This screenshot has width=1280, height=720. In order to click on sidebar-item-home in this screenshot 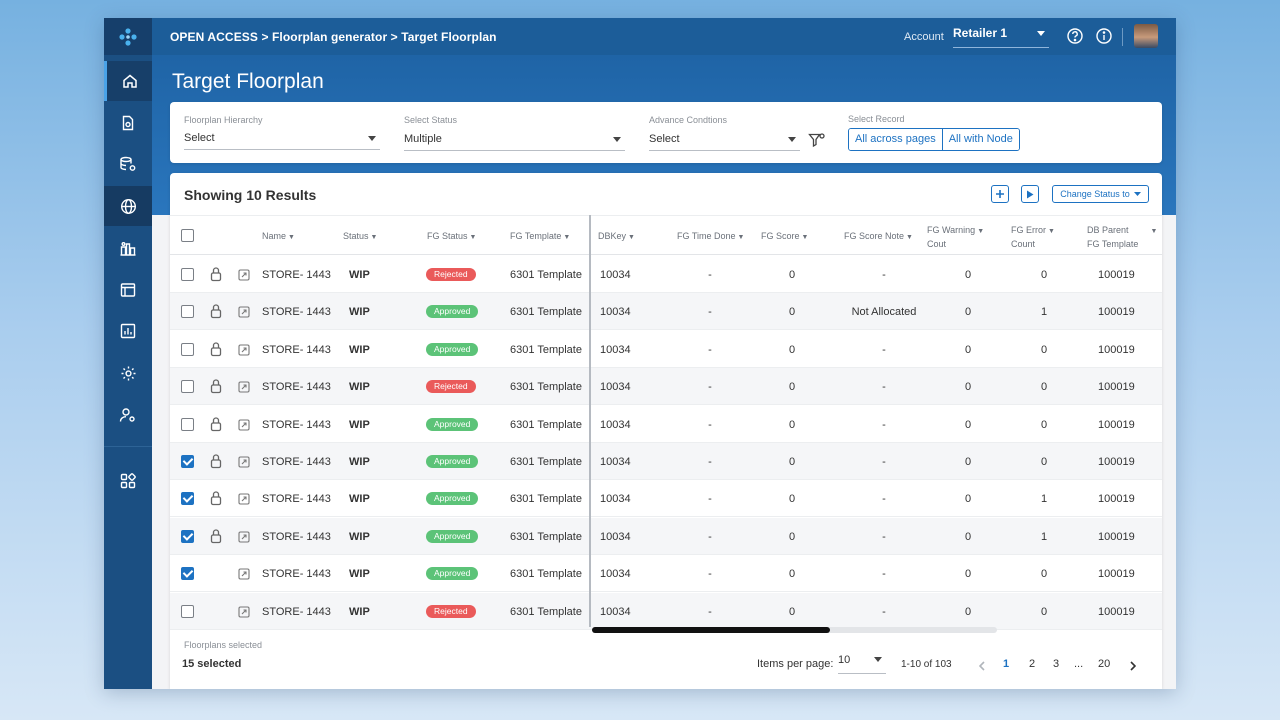, I will do `click(128, 81)`.